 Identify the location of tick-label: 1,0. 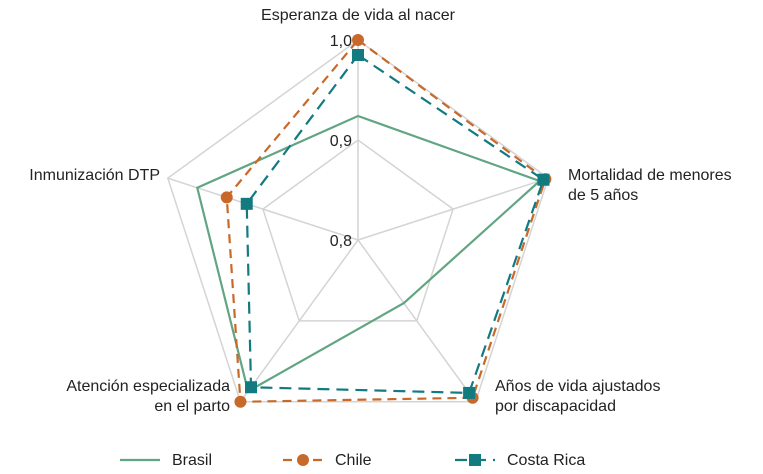
(341, 41).